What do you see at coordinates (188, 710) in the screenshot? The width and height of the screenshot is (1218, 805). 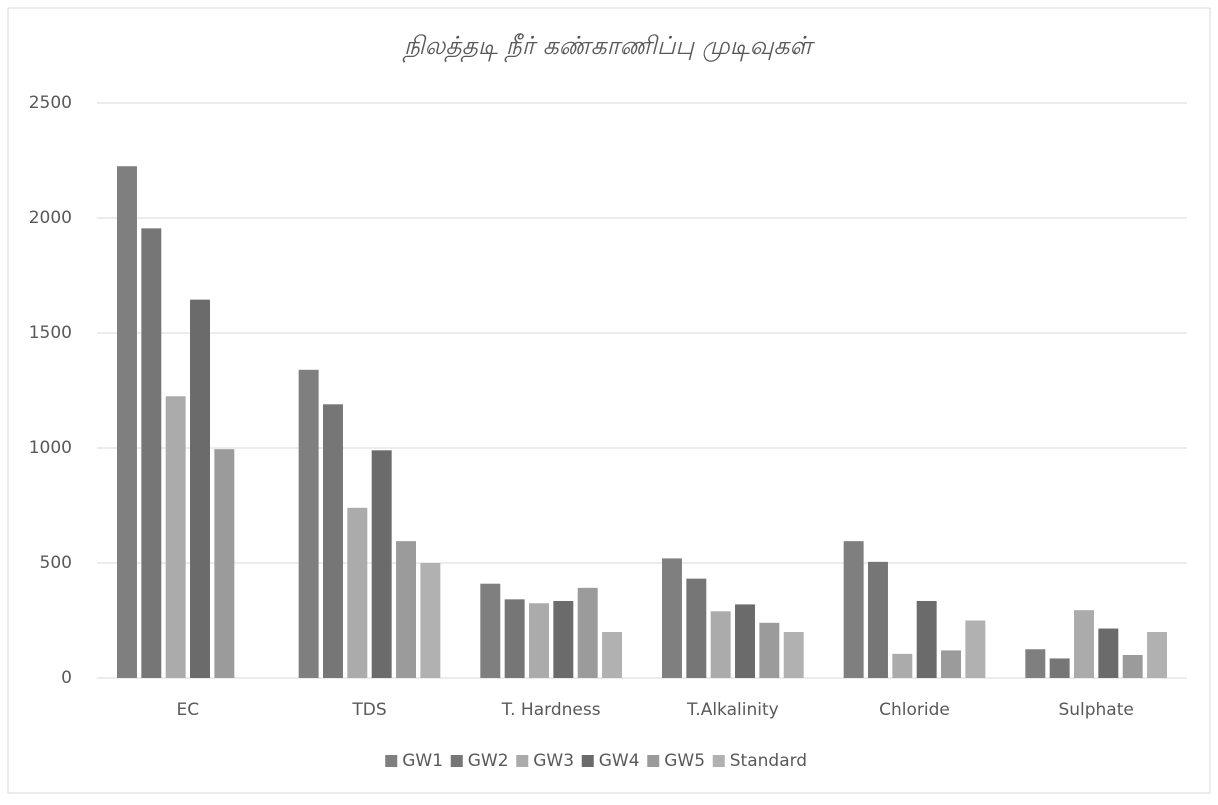 I see `x-tick-label: EC` at bounding box center [188, 710].